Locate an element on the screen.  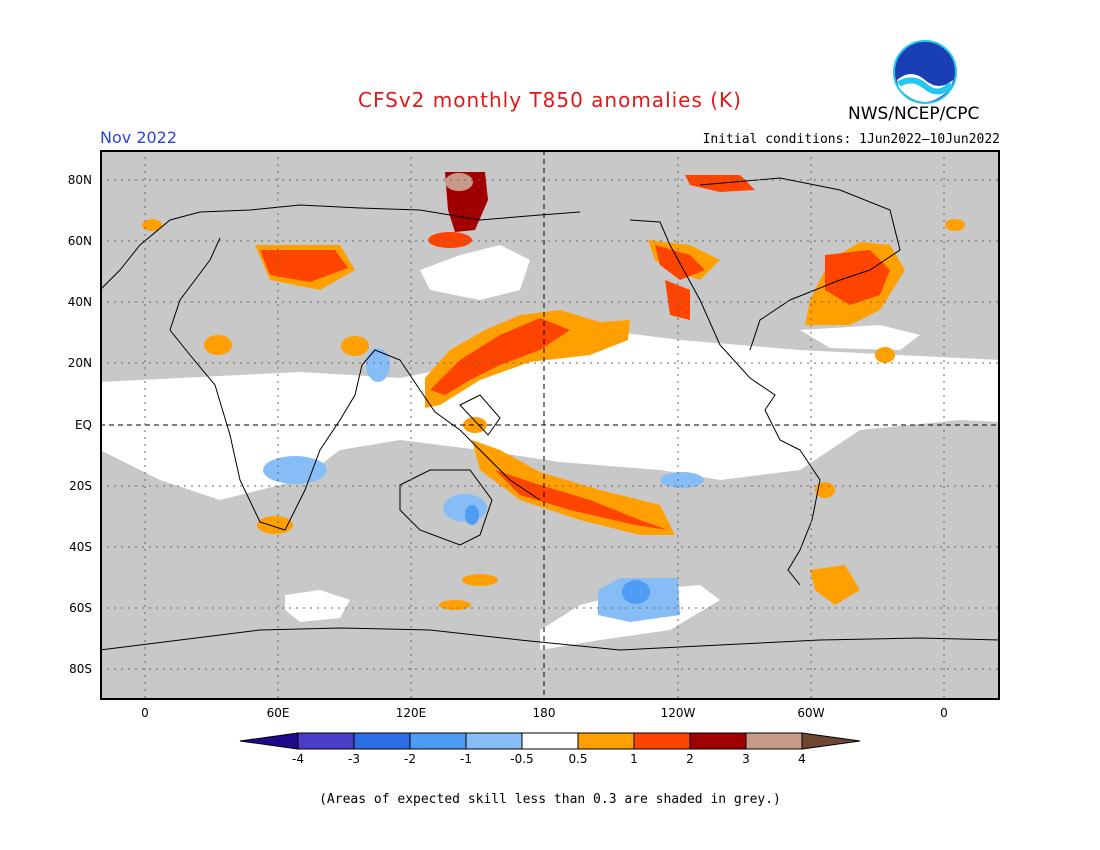
colorbar-label: 4 is located at coordinates (802, 759).